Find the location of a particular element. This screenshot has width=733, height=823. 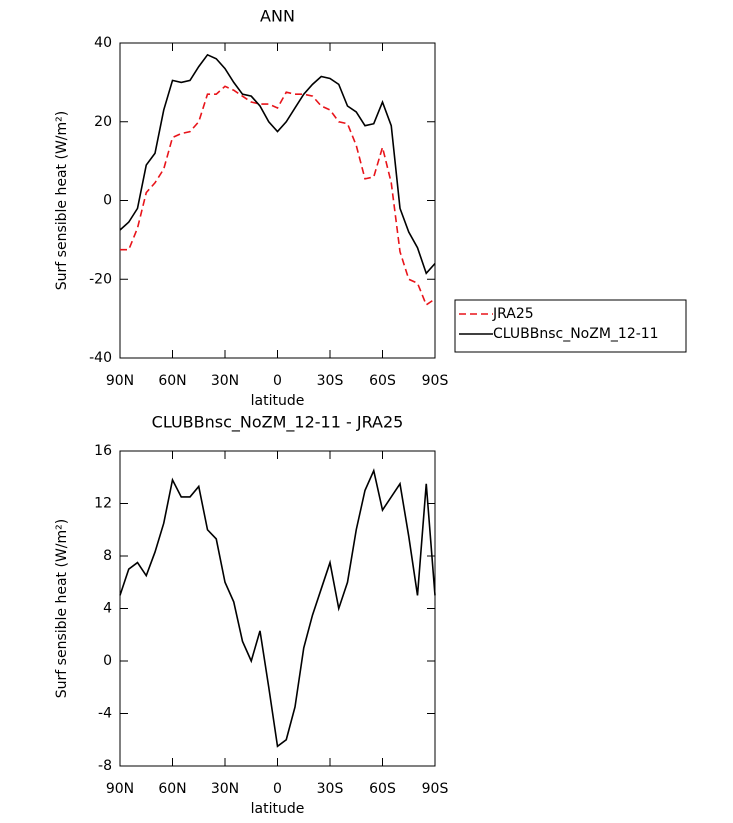

y-tick-label: -40 is located at coordinates (100, 358).